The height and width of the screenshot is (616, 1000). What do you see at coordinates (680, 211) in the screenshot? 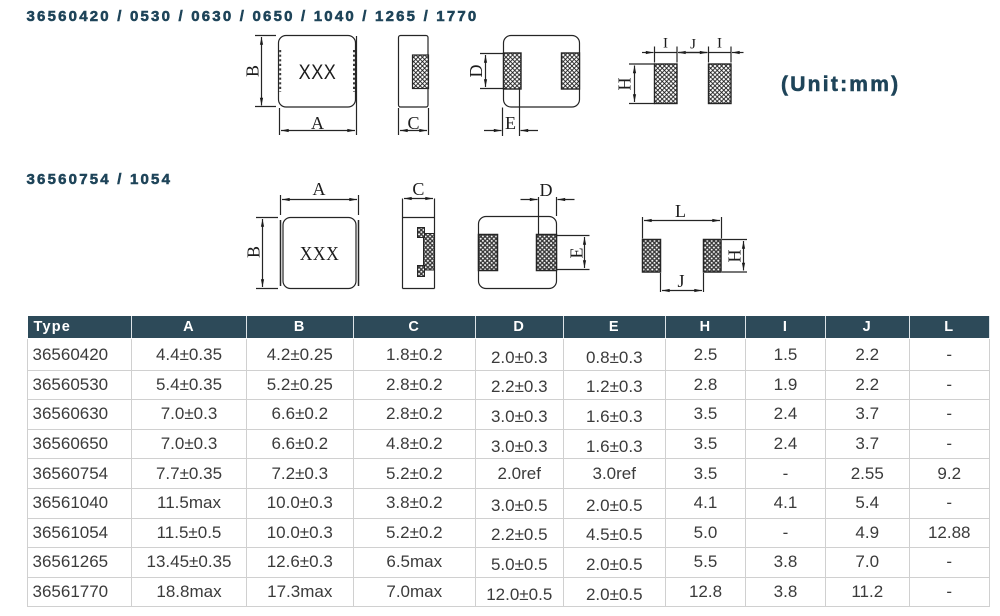
I see `svg-text: L` at bounding box center [680, 211].